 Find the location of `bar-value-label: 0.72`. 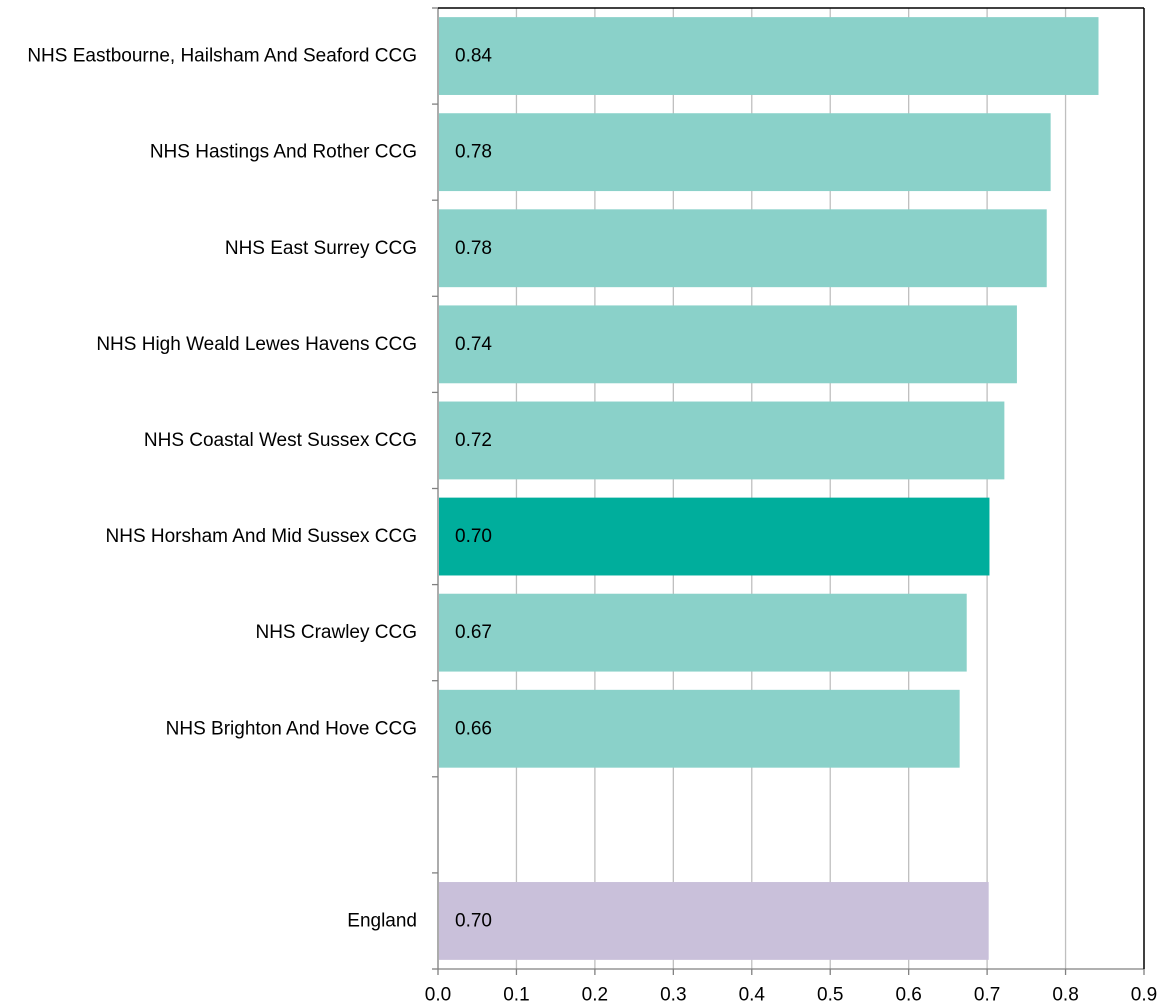

bar-value-label: 0.72 is located at coordinates (473, 440).